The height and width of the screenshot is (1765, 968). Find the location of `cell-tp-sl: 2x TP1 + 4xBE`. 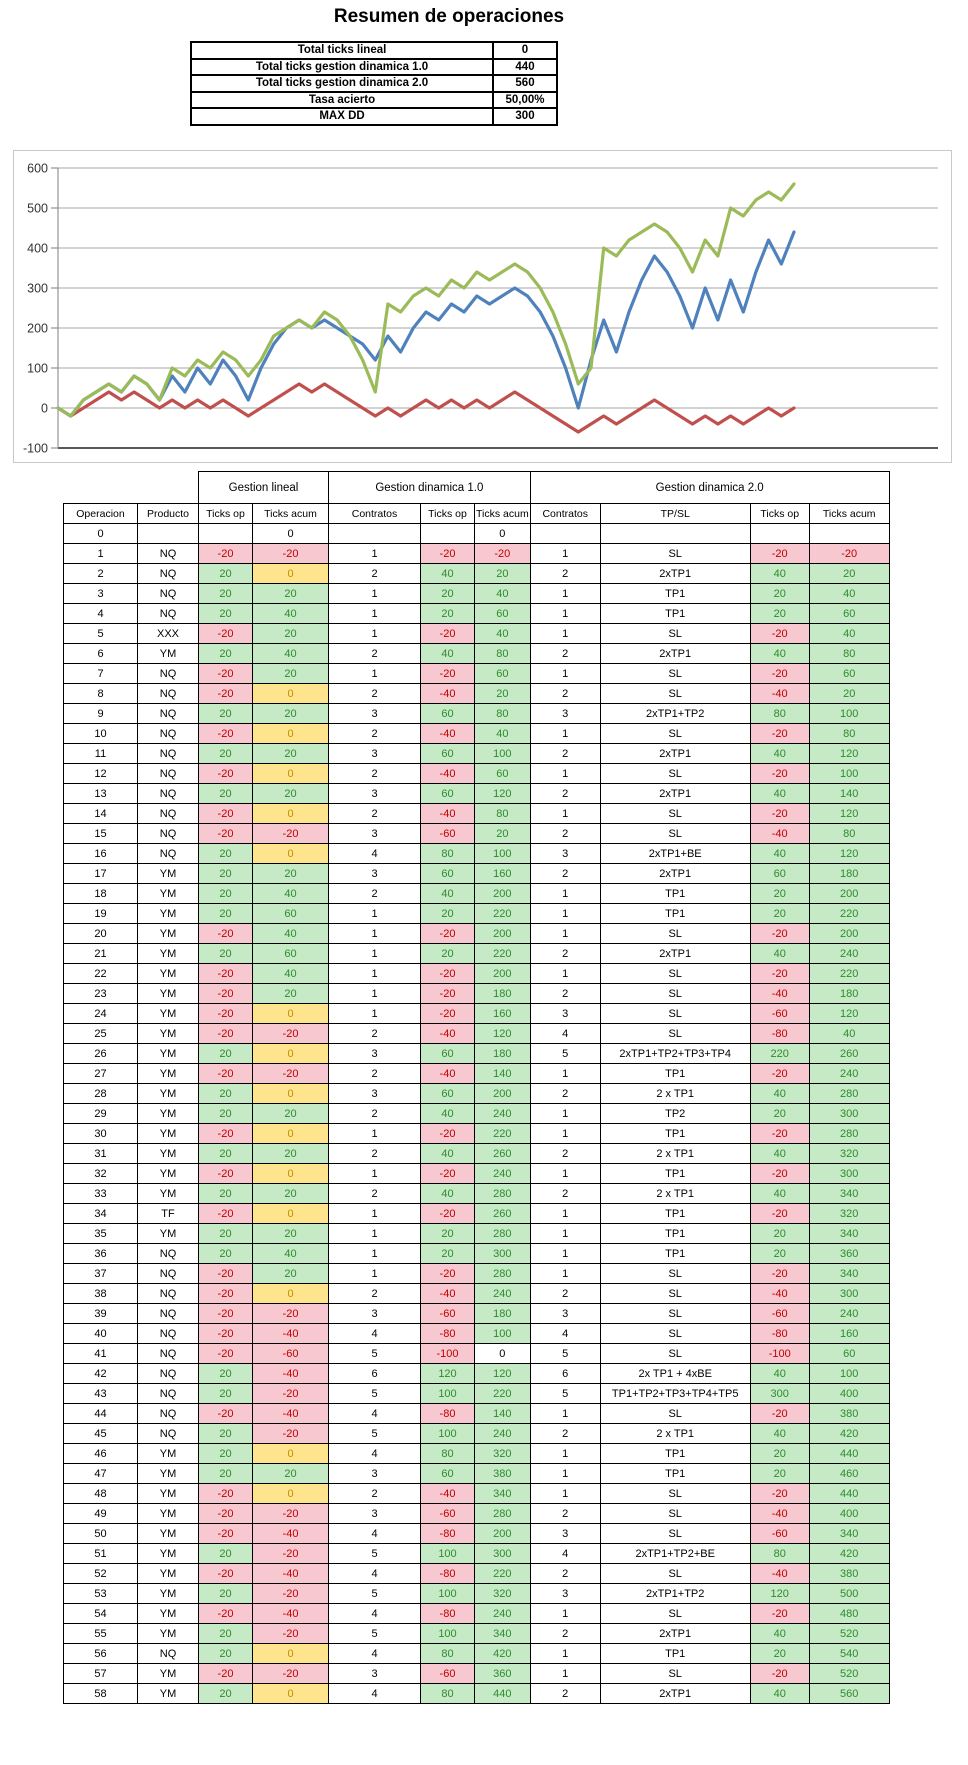

cell-tp-sl: 2x TP1 + 4xBE is located at coordinates (675, 1373).